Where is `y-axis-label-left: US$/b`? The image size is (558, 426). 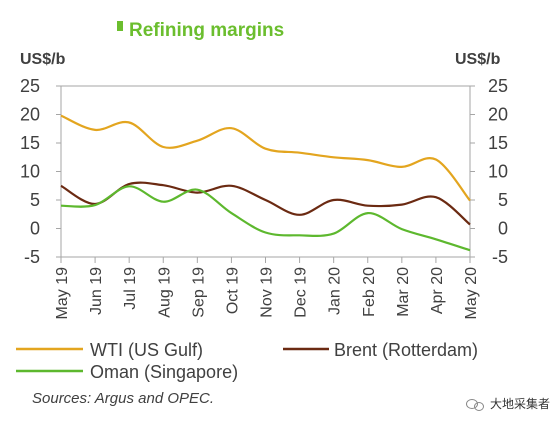 y-axis-label-left: US$/b is located at coordinates (43, 59).